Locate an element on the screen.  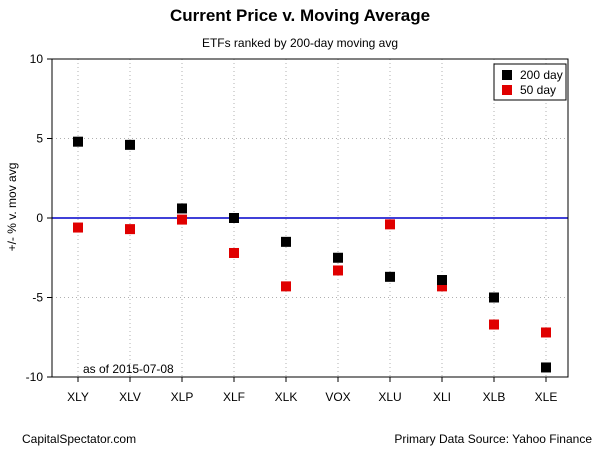
point-200-day-xlk is located at coordinates (286, 241).